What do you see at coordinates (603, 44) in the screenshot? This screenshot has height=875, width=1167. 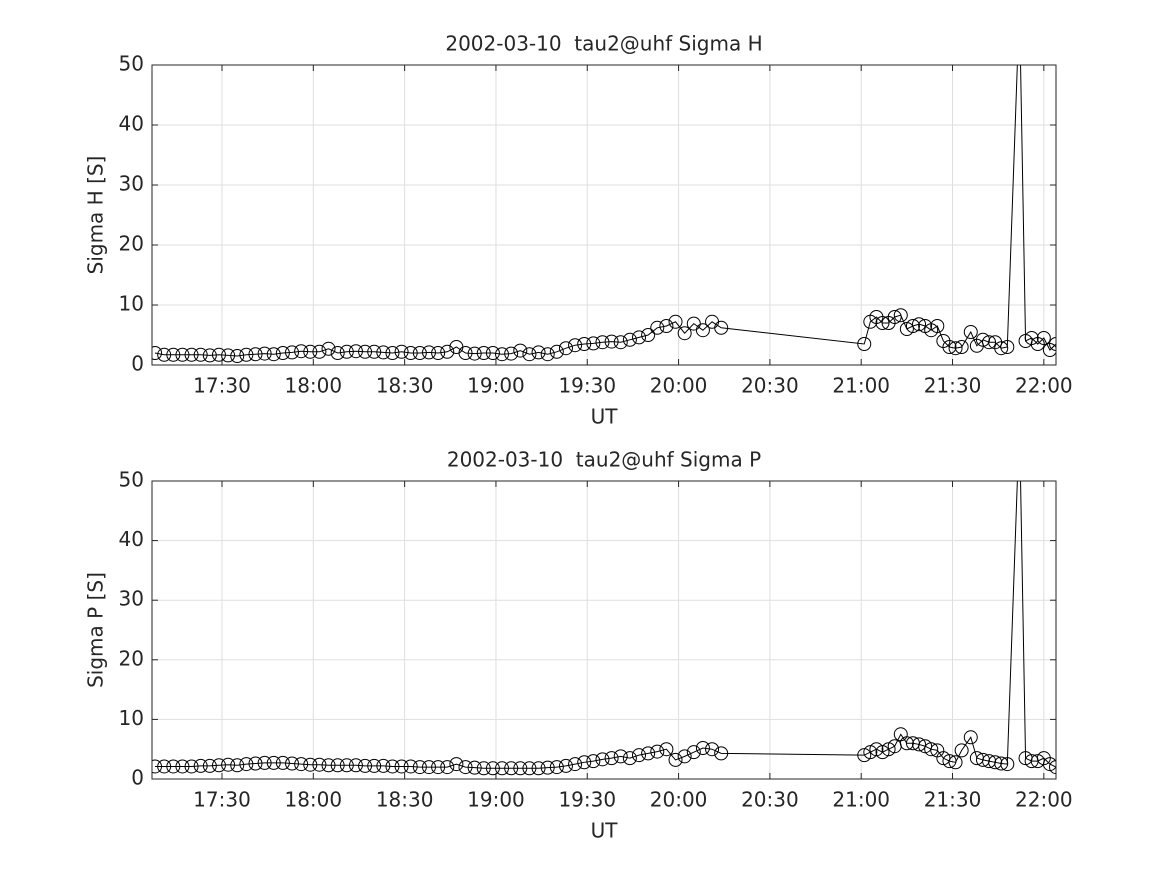 I see `chart-title: 2002-03-10 tau2@uhf Sigma H` at bounding box center [603, 44].